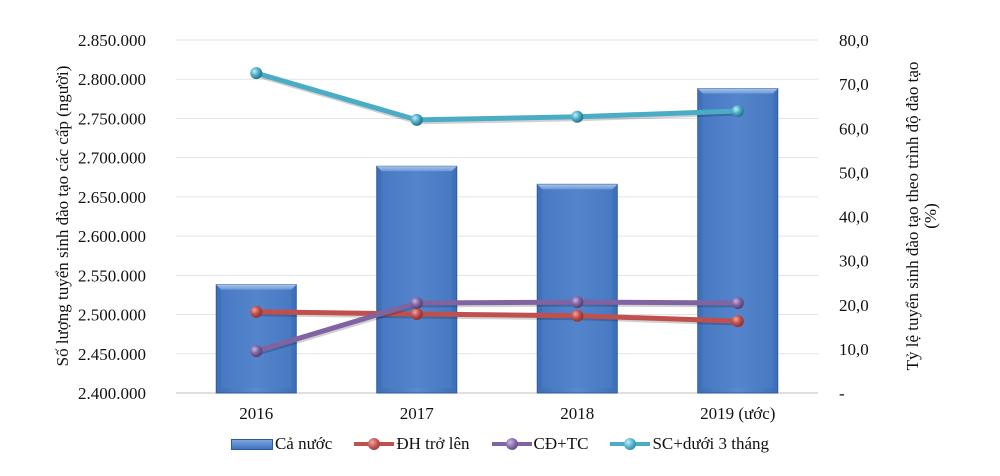 This screenshot has height=476, width=1000. What do you see at coordinates (511, 444) in the screenshot?
I see `line-marker-purple-icon` at bounding box center [511, 444].